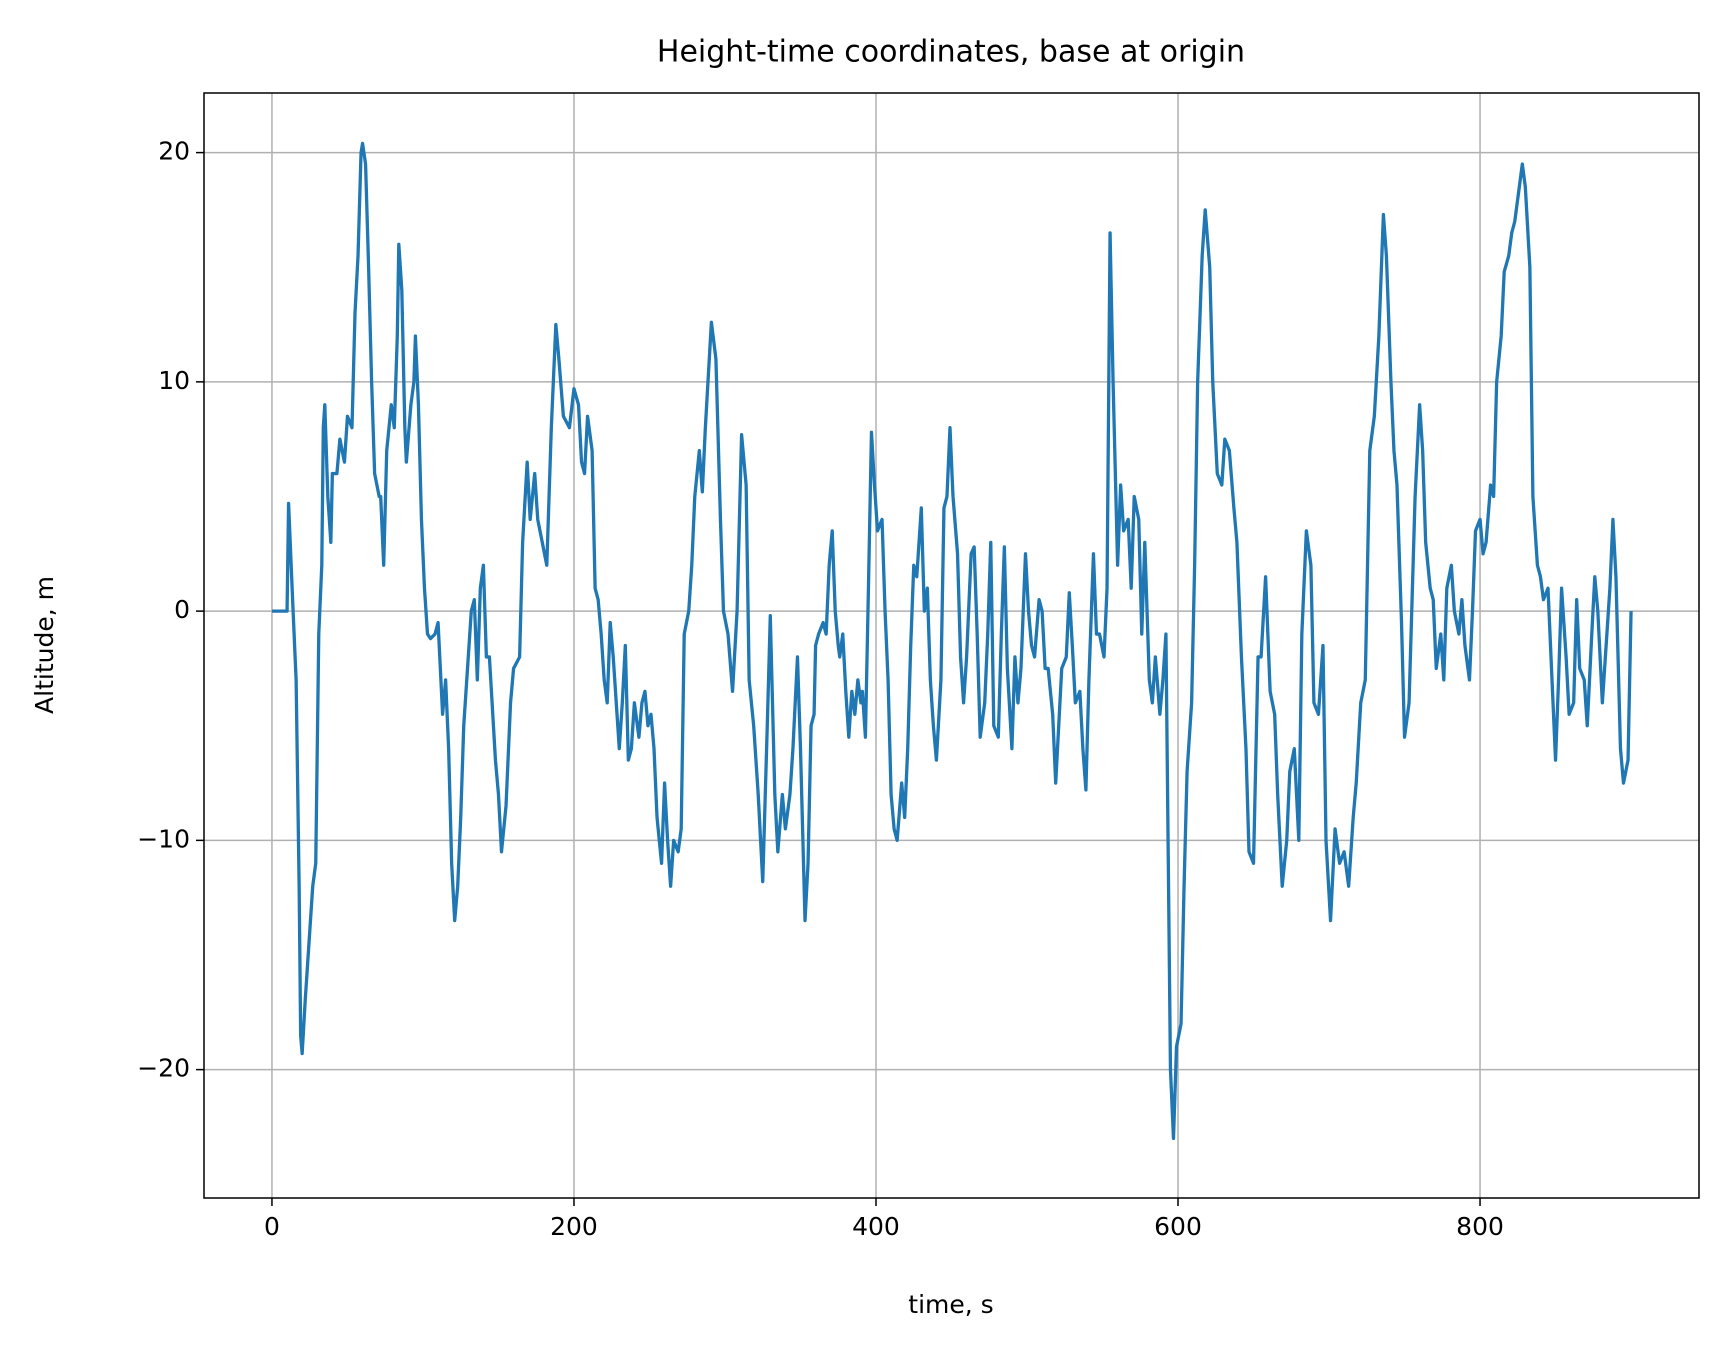 The height and width of the screenshot is (1357, 1721). Describe the element at coordinates (174, 151) in the screenshot. I see `y-tick-label: 20` at that location.